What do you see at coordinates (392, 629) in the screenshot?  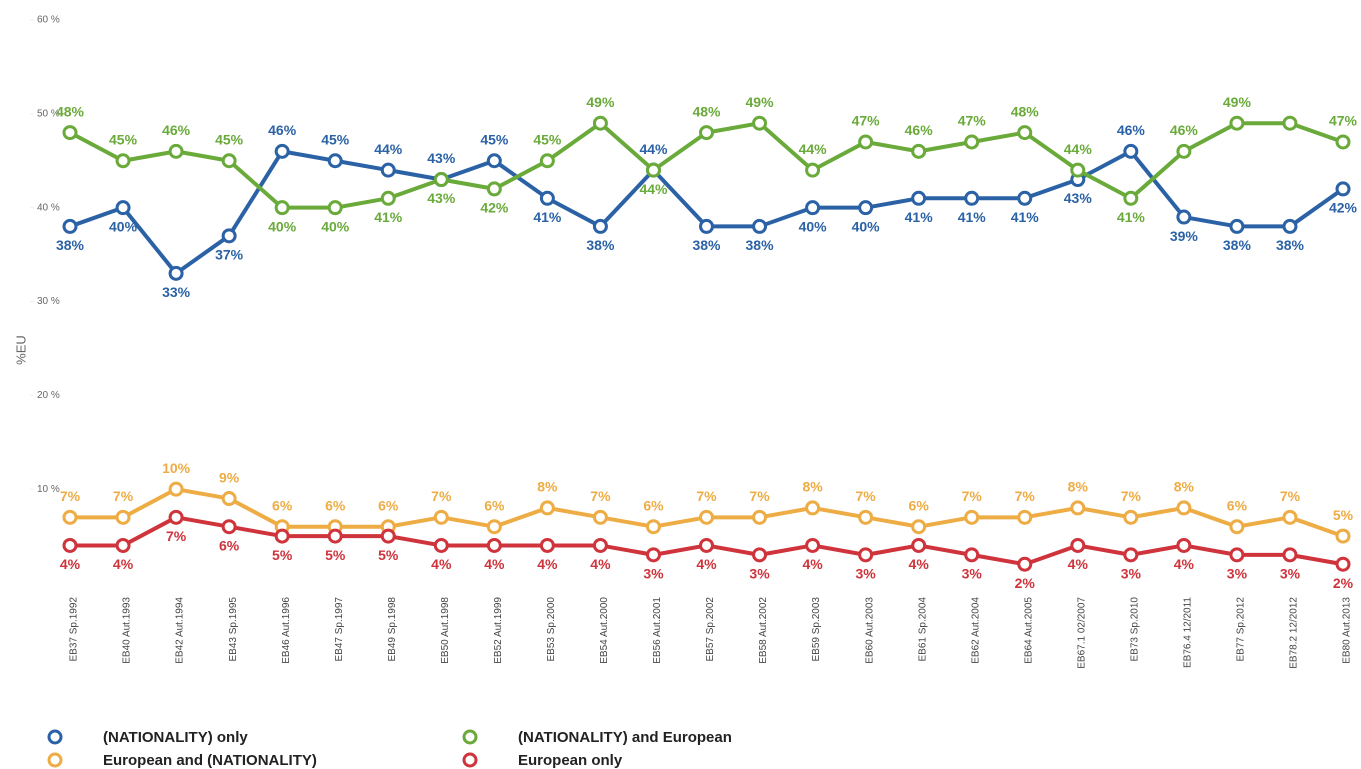 I see `x-tick-label: EB49 Sp.1998` at bounding box center [392, 629].